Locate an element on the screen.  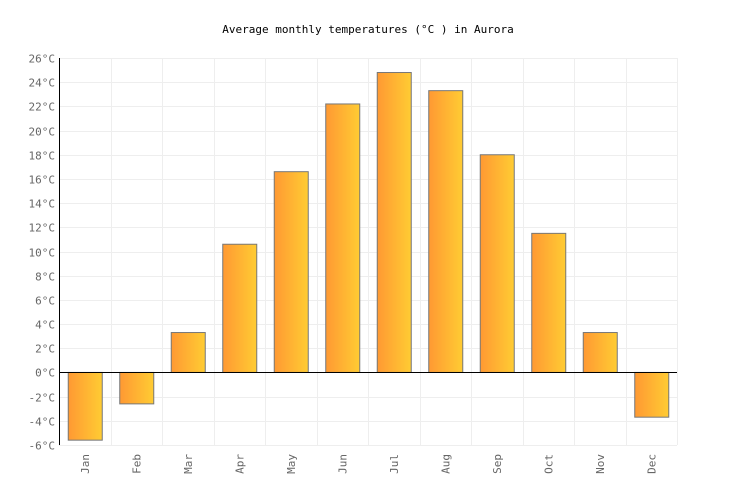
y-tick-label: 14°C is located at coordinates (42, 204).